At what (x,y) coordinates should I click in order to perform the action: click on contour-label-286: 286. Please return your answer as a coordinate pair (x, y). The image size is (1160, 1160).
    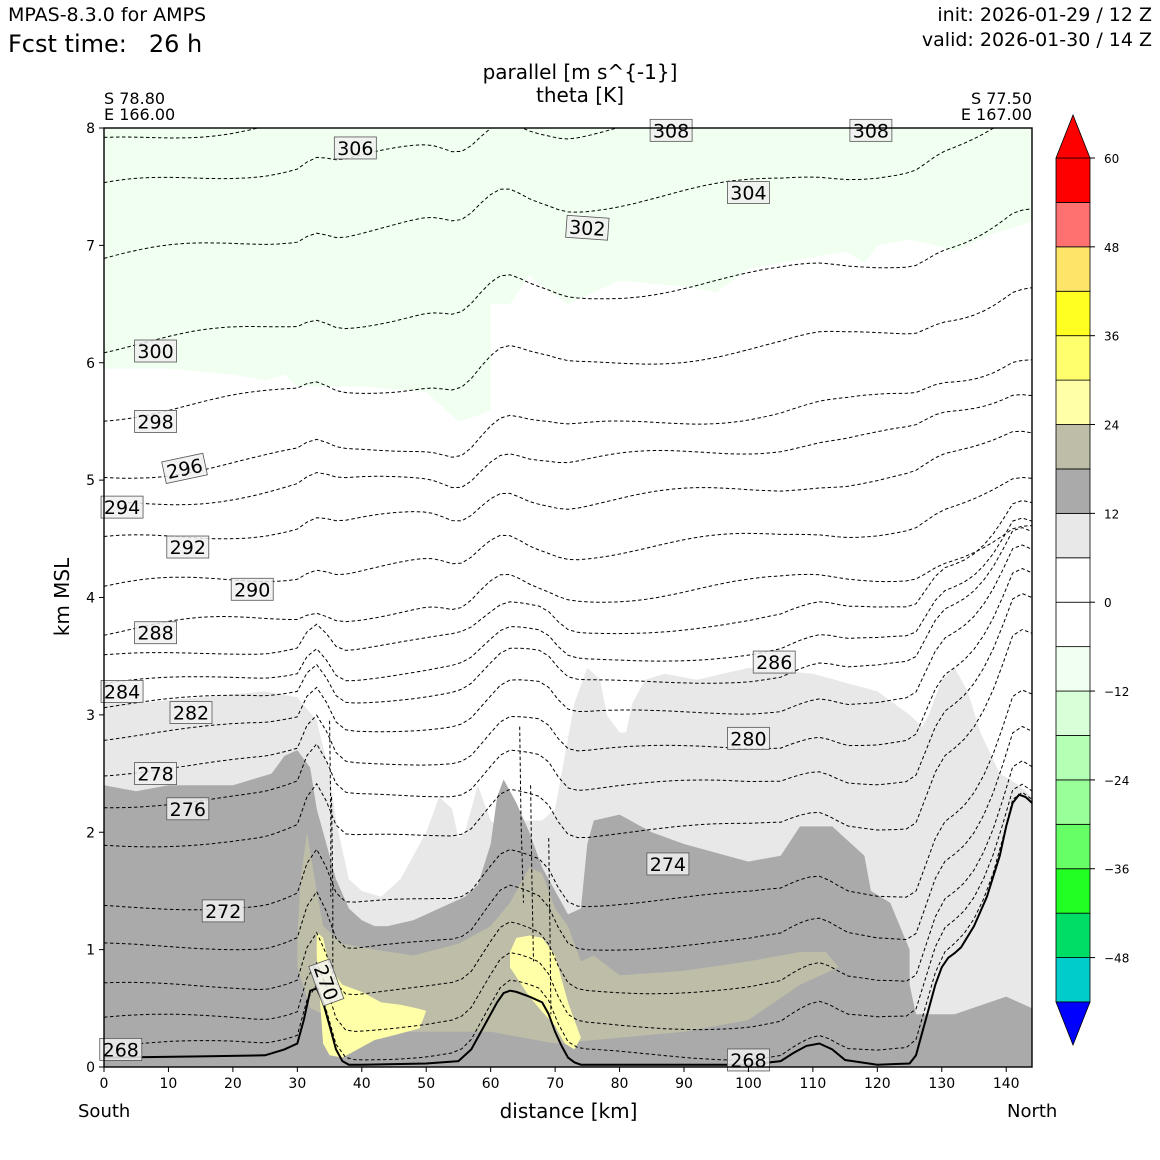
    Looking at the image, I should click on (774, 662).